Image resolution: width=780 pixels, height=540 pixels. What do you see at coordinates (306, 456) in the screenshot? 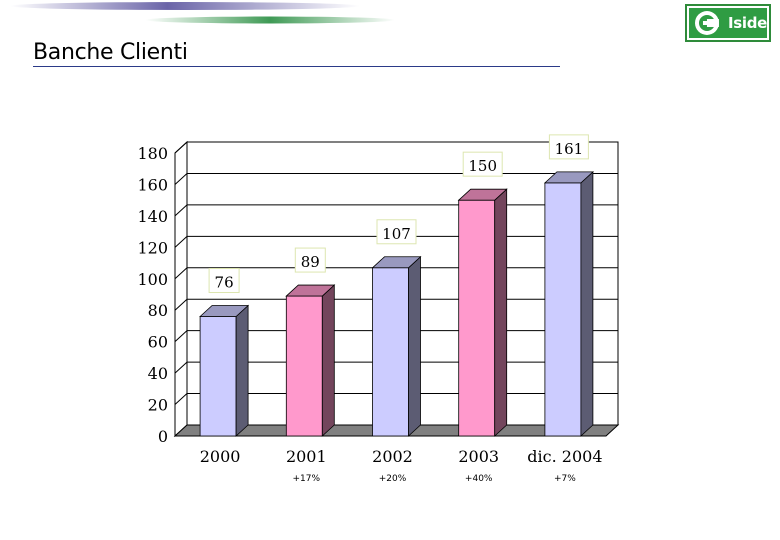
I see `x-category-label: 2001` at bounding box center [306, 456].